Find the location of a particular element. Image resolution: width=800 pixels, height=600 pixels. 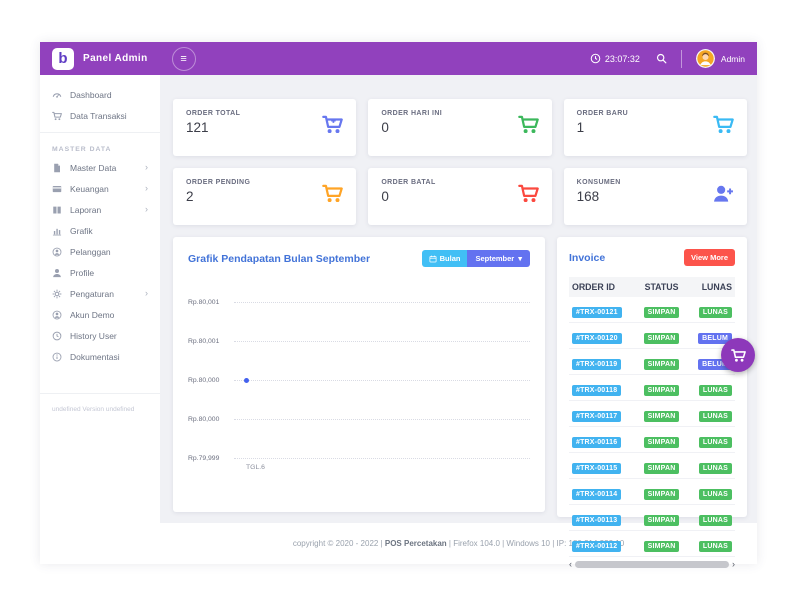

clock-icon is located at coordinates (595, 58).